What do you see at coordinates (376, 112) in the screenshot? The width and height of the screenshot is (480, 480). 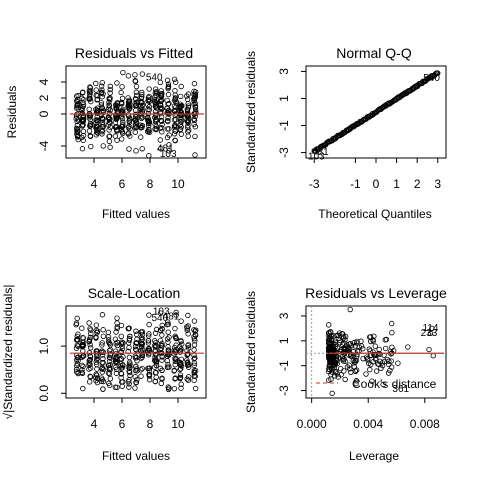 I see `panel-2-points` at bounding box center [376, 112].